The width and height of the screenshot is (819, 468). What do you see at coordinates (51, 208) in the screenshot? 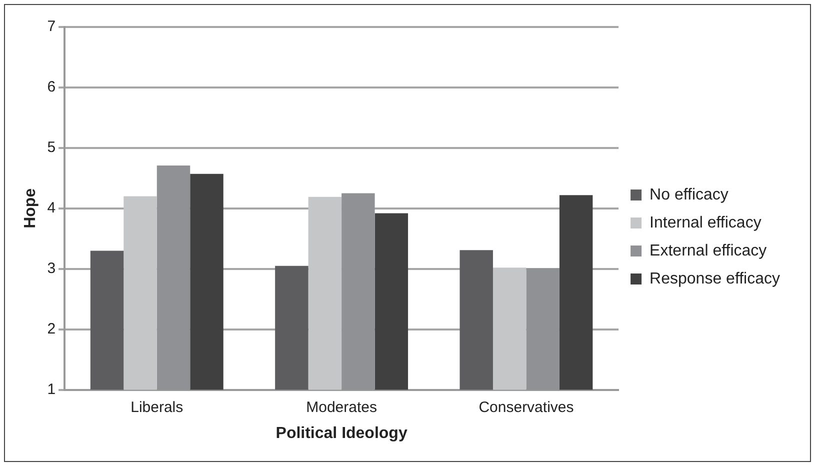
I see `y-tick-label: 4` at bounding box center [51, 208].